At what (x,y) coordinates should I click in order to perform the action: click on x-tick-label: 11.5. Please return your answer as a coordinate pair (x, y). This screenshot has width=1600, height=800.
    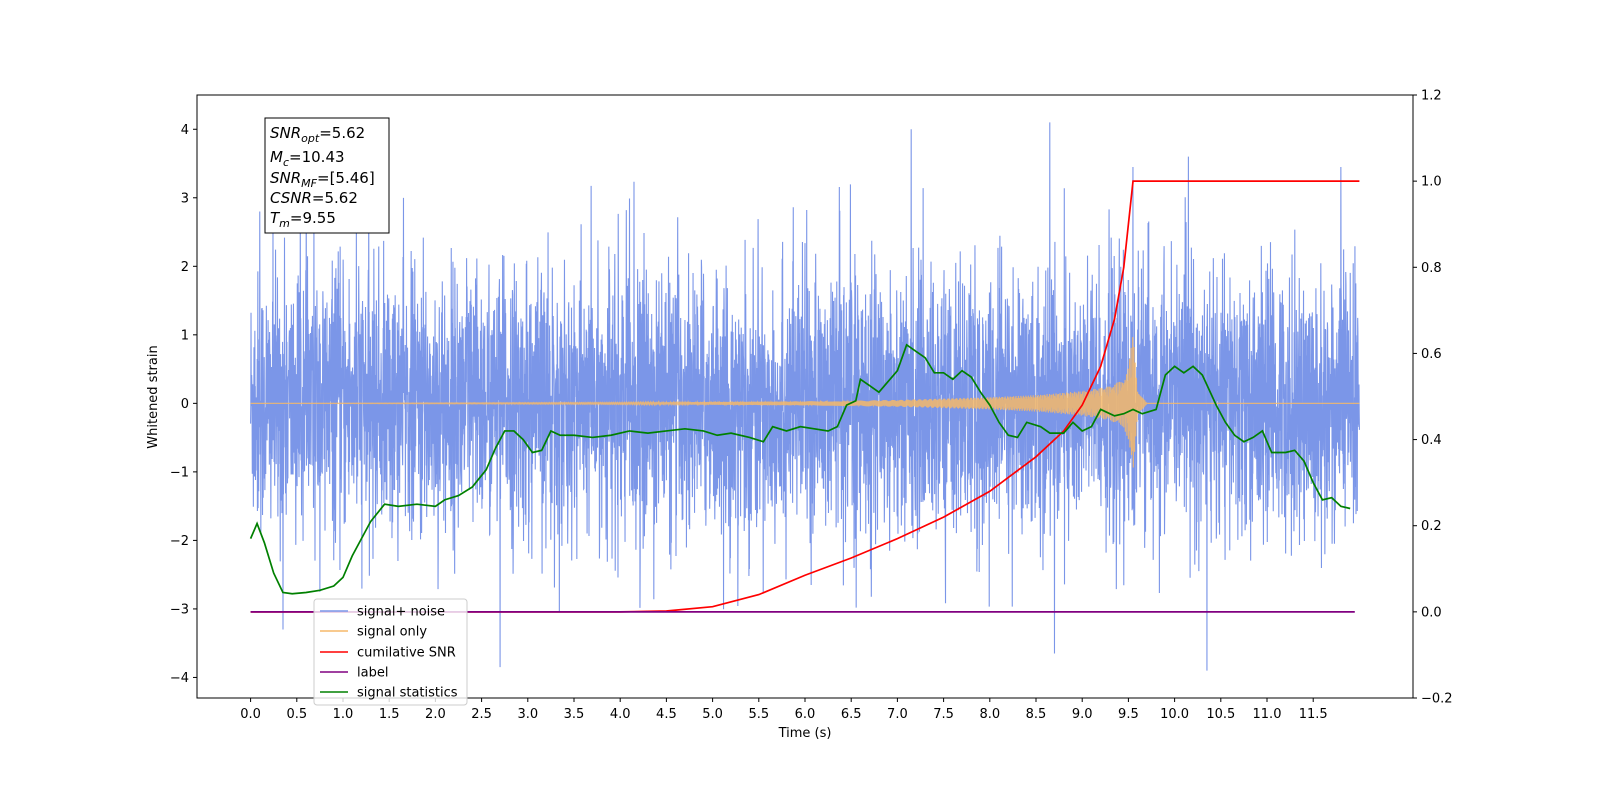
    Looking at the image, I should click on (1313, 714).